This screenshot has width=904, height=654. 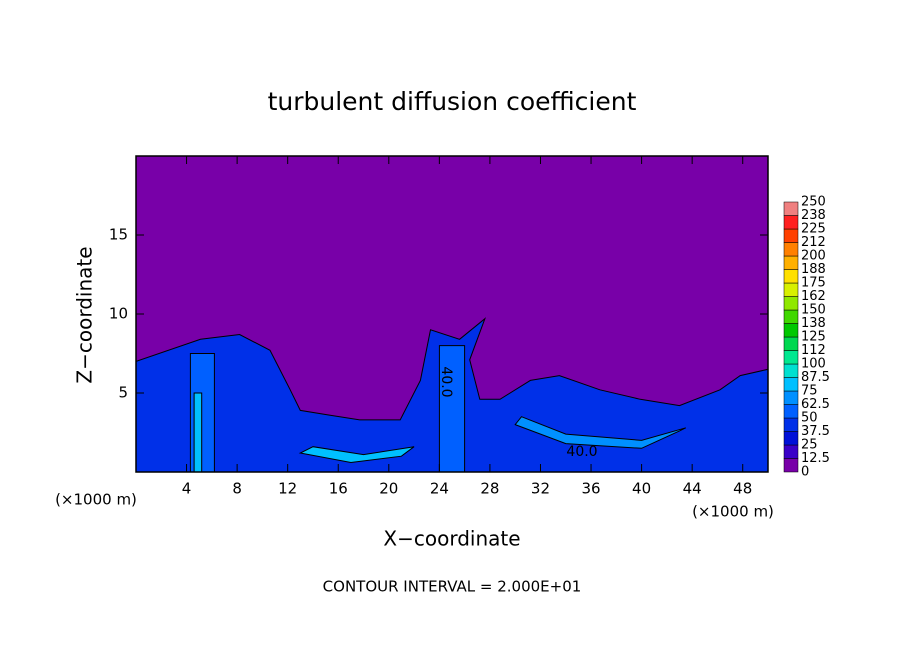 What do you see at coordinates (742, 489) in the screenshot?
I see `x-tick-label: 48` at bounding box center [742, 489].